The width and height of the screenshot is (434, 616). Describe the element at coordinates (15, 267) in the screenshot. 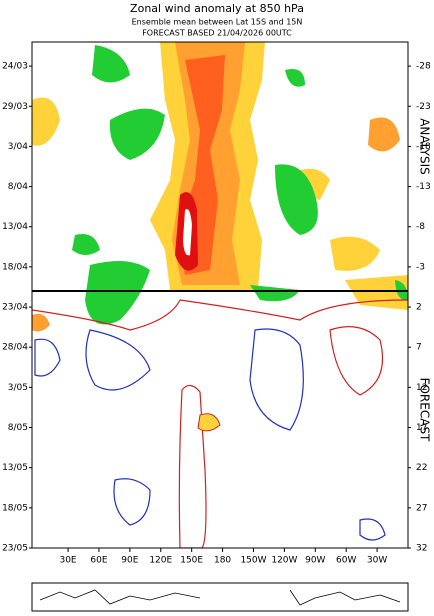

I see `y-tick-label: 18/04` at that location.